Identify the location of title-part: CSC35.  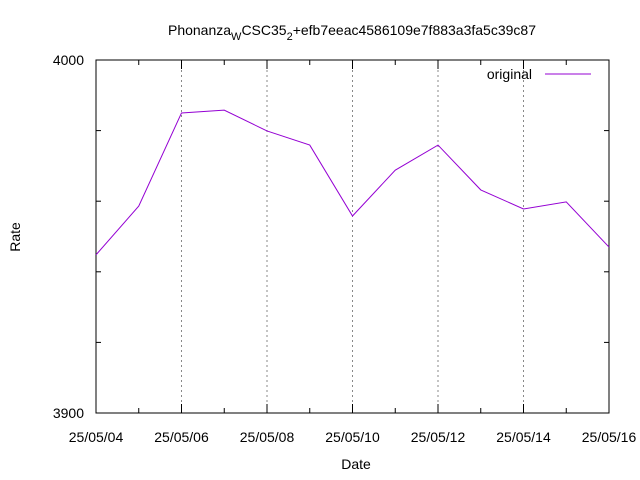
(263, 30).